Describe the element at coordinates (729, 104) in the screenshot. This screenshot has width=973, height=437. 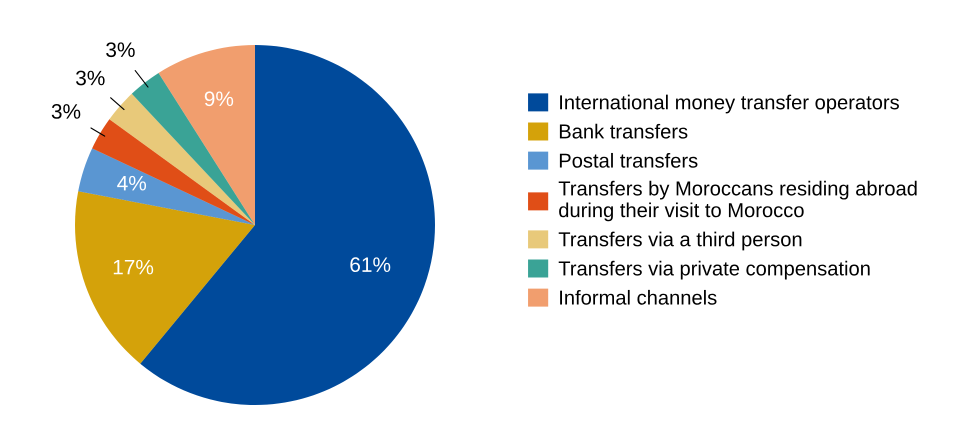
I see `legend-label: International money transfer operators` at that location.